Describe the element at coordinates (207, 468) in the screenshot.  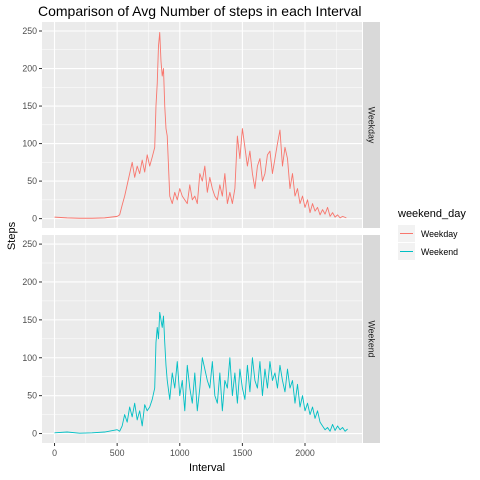
I see `x-axis-title: Interval` at that location.